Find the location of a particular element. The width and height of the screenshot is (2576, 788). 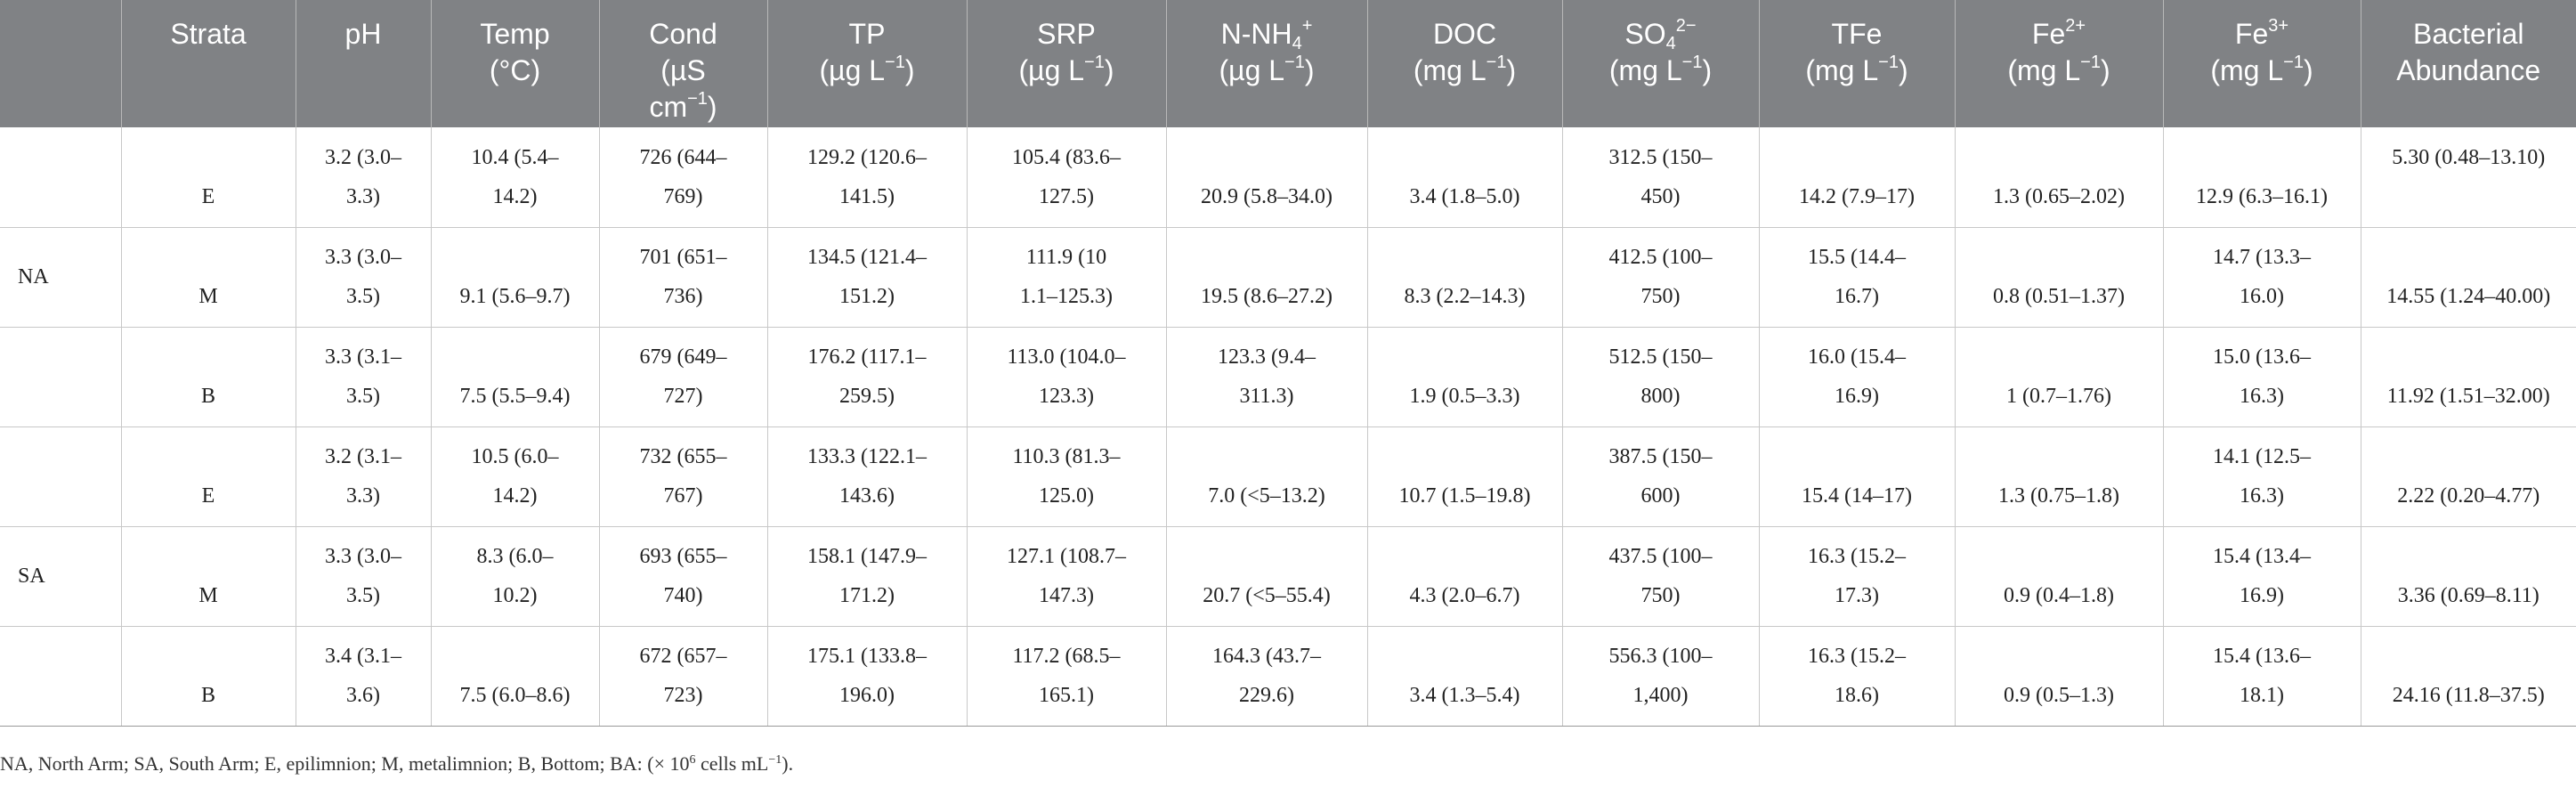

cell-line: 15.5 (14.4– is located at coordinates (1857, 257).